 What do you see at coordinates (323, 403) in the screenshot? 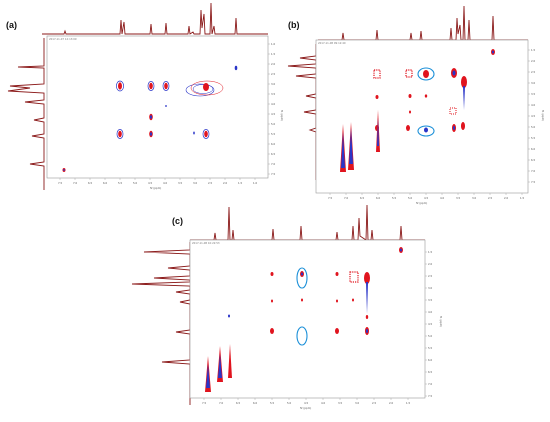
I see `x-tick-label: 4.0` at bounding box center [323, 403].